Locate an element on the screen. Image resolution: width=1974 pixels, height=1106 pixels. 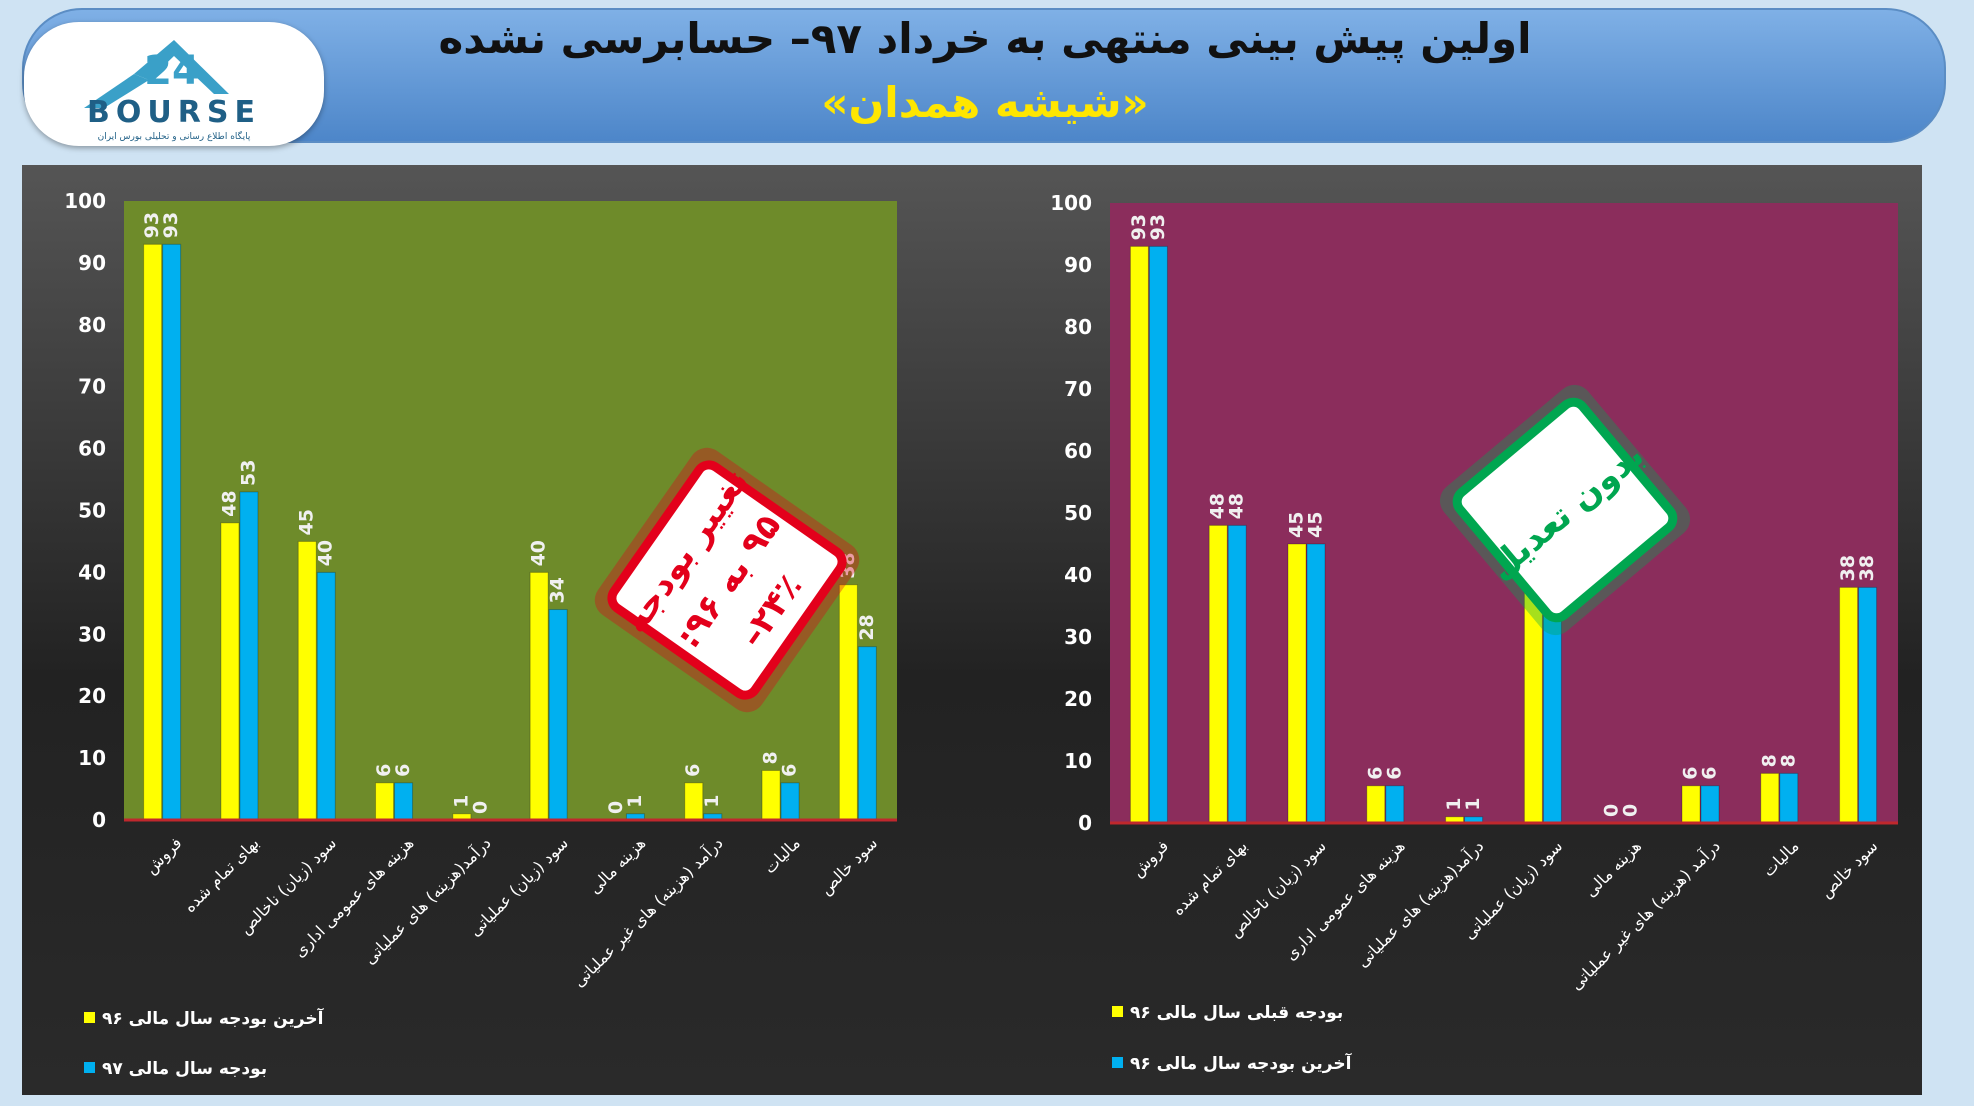
y-tick-label: 100 is located at coordinates (1071, 203).